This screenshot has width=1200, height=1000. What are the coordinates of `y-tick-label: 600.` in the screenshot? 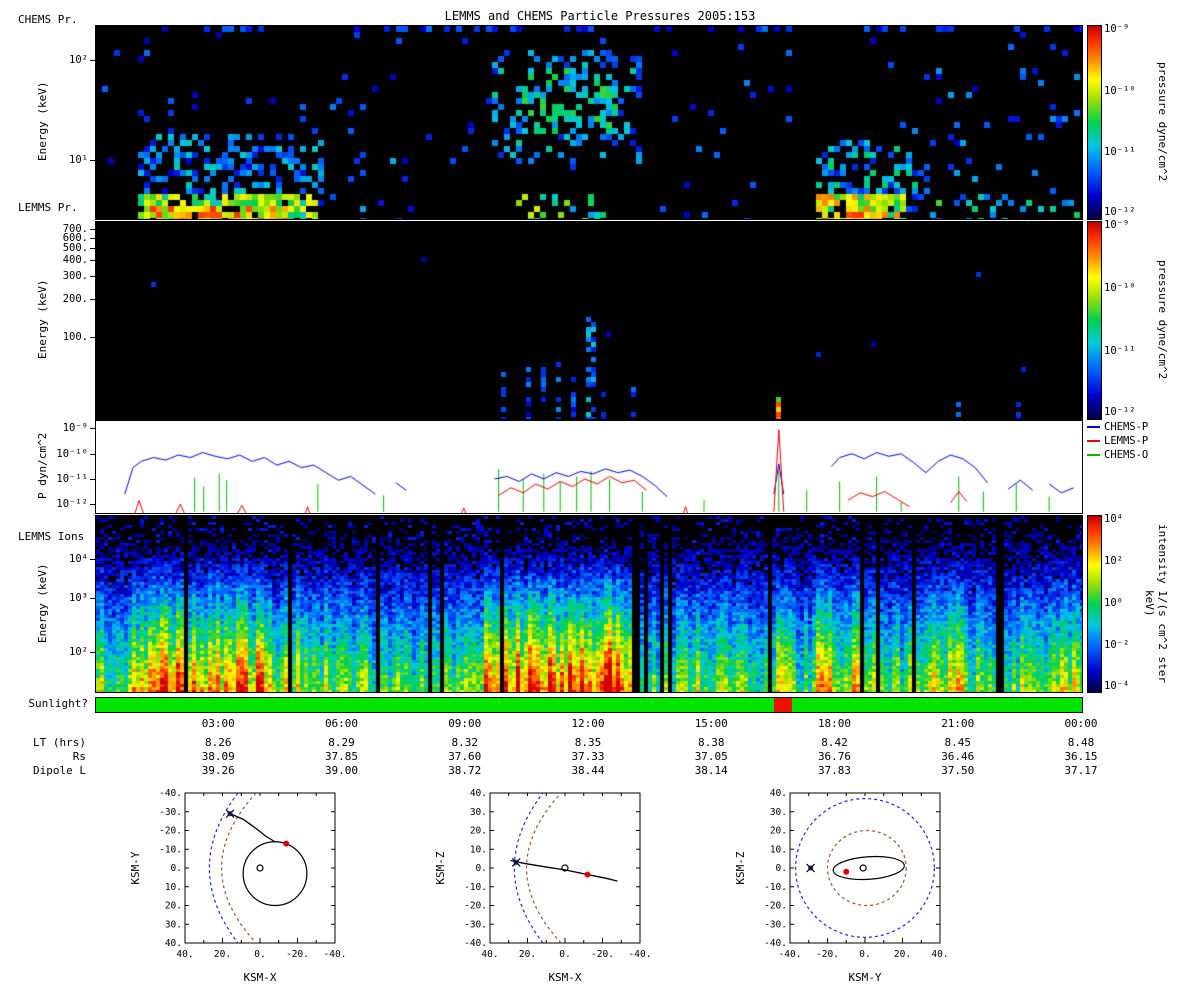 It's located at (75, 237).